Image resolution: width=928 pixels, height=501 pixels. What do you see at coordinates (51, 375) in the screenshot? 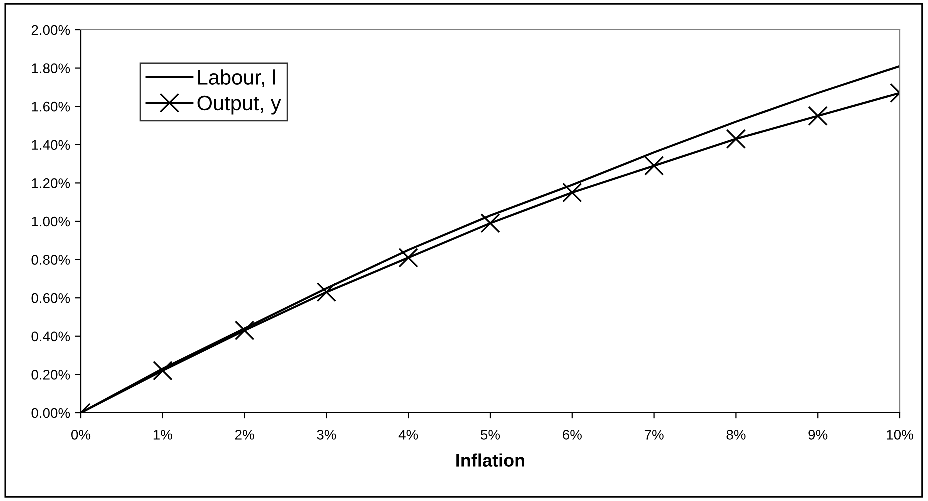
I see `y-tick-label: 0.20%` at bounding box center [51, 375].